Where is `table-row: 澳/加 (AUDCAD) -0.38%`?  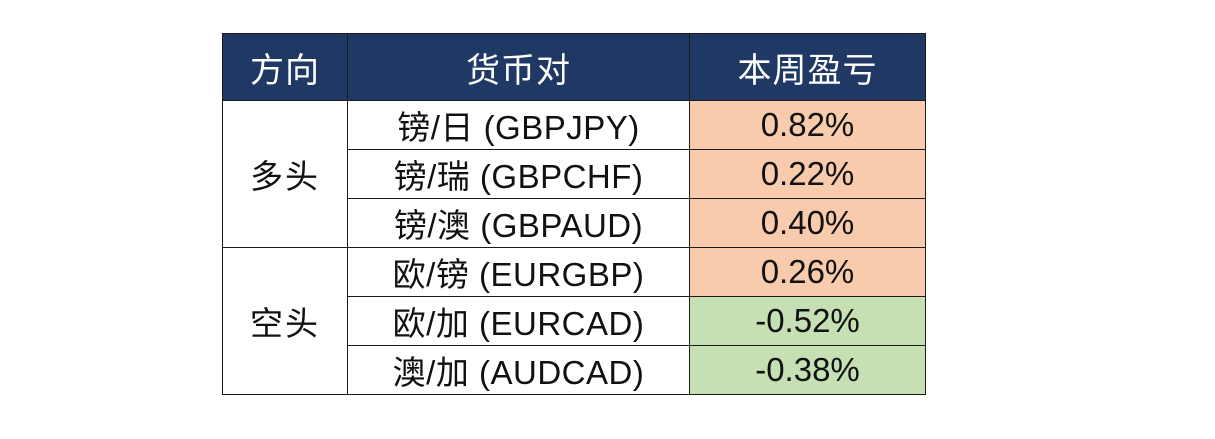 table-row: 澳/加 (AUDCAD) -0.38% is located at coordinates (574, 370).